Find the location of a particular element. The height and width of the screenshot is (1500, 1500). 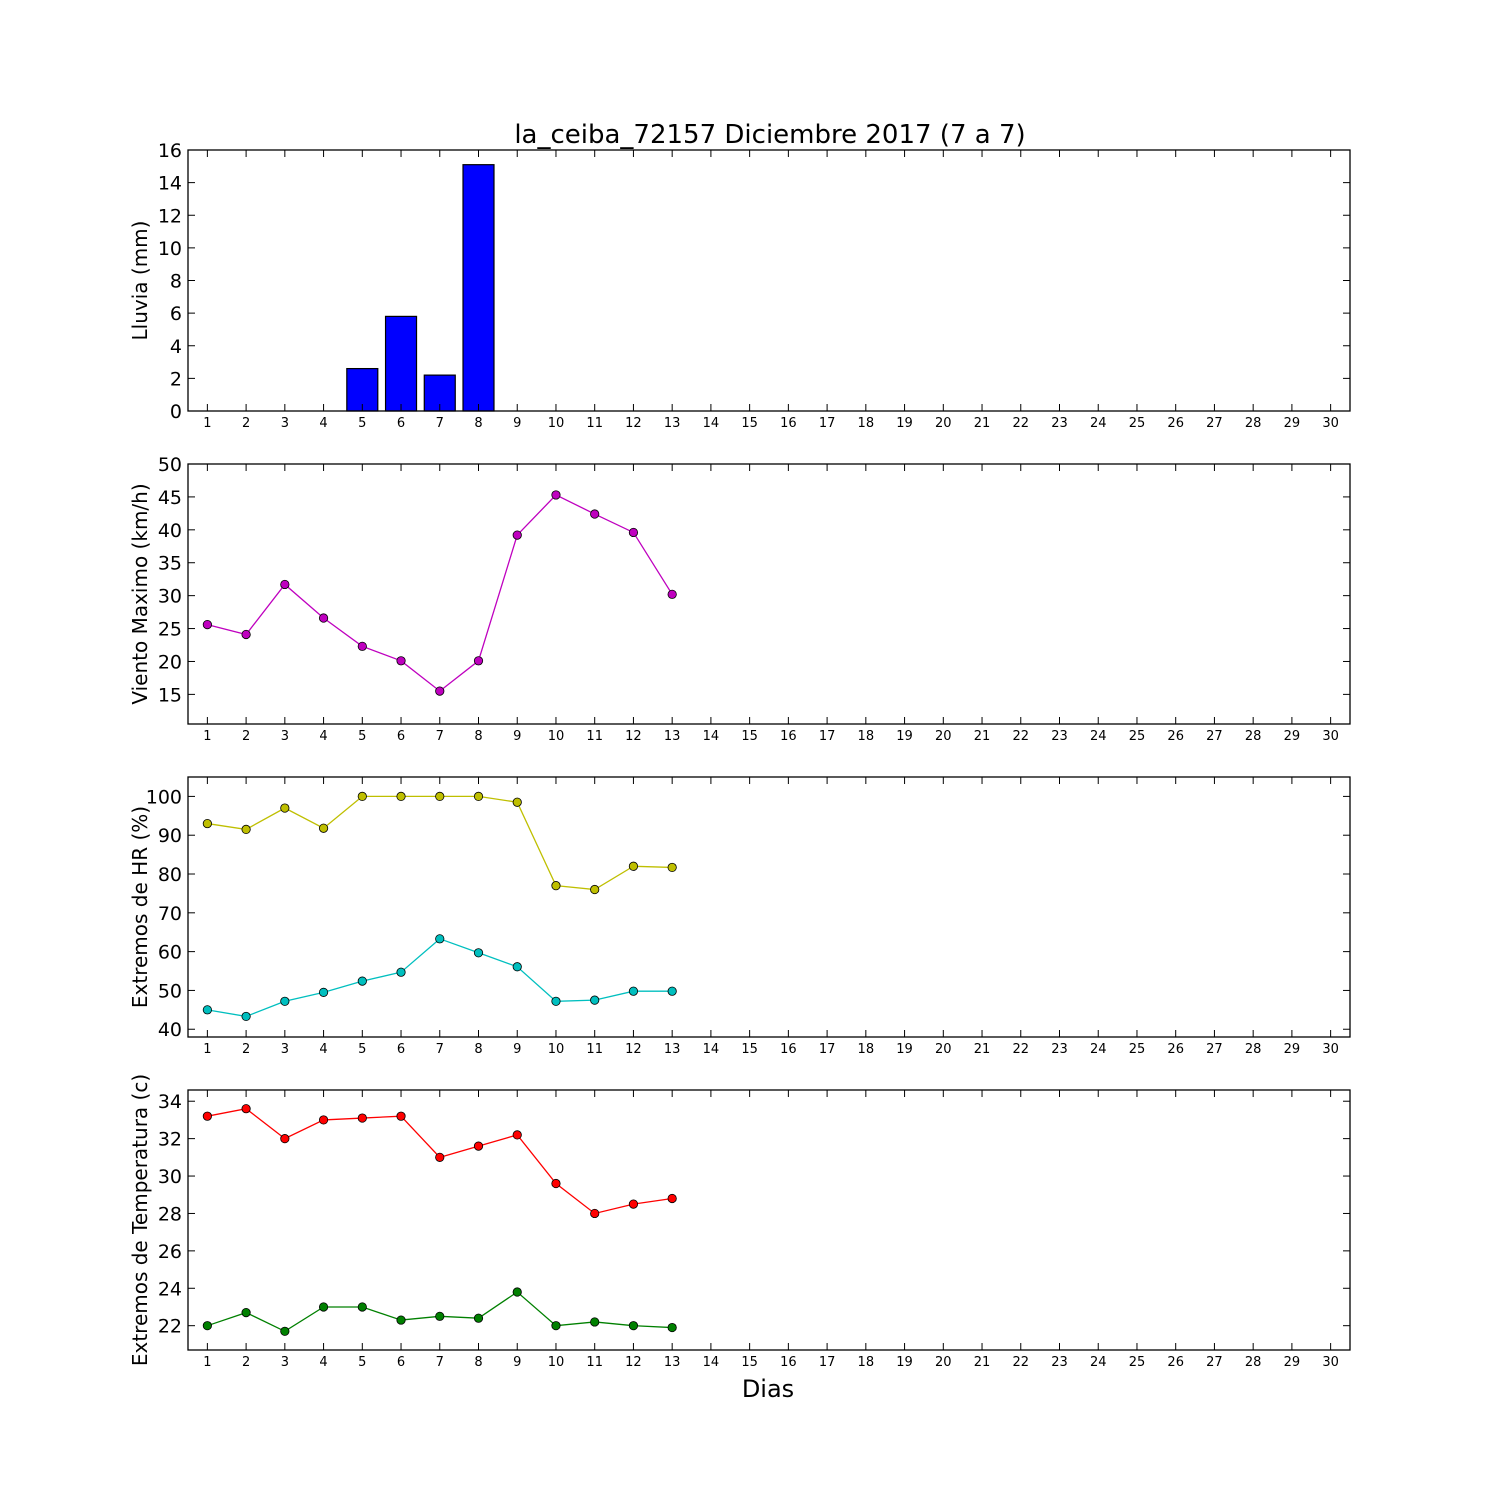

rainfall-x-tick-label: 8 is located at coordinates (478, 423).